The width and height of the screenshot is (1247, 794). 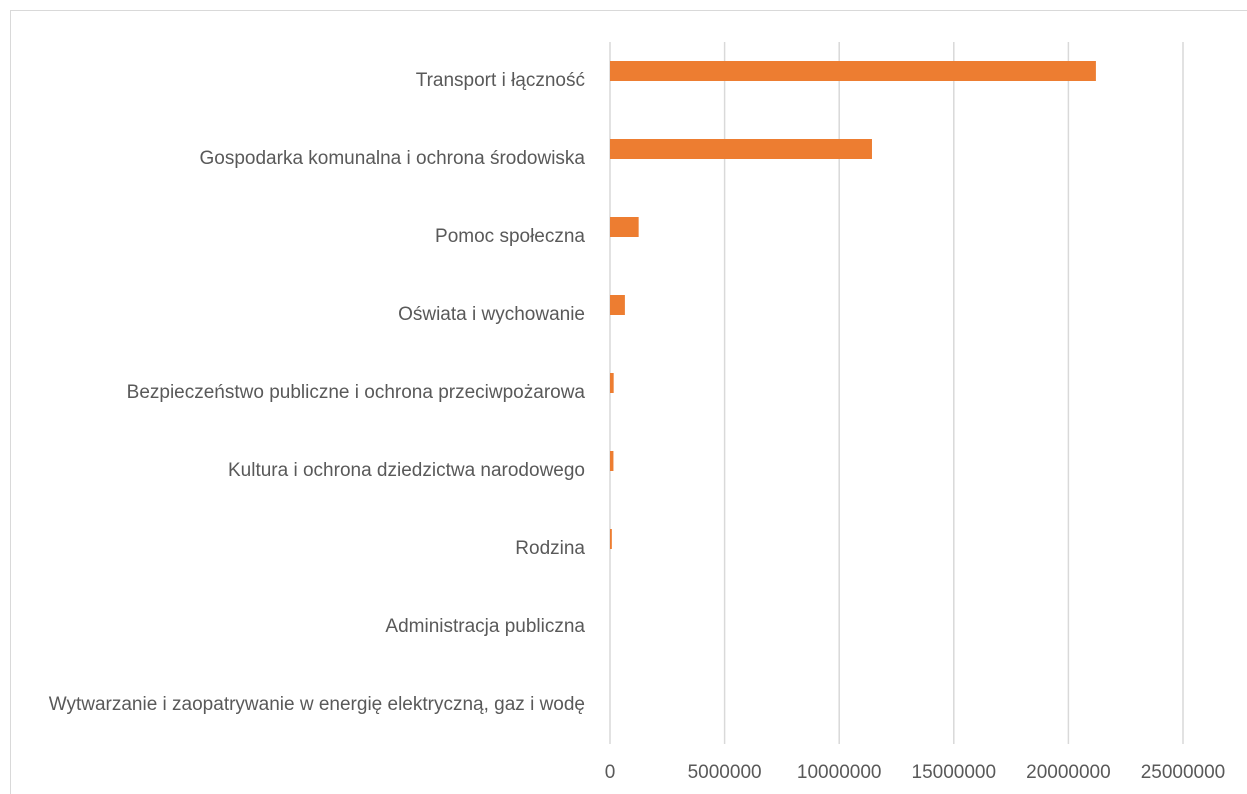 I want to click on y-tick-label: Pomoc społeczna, so click(x=510, y=236).